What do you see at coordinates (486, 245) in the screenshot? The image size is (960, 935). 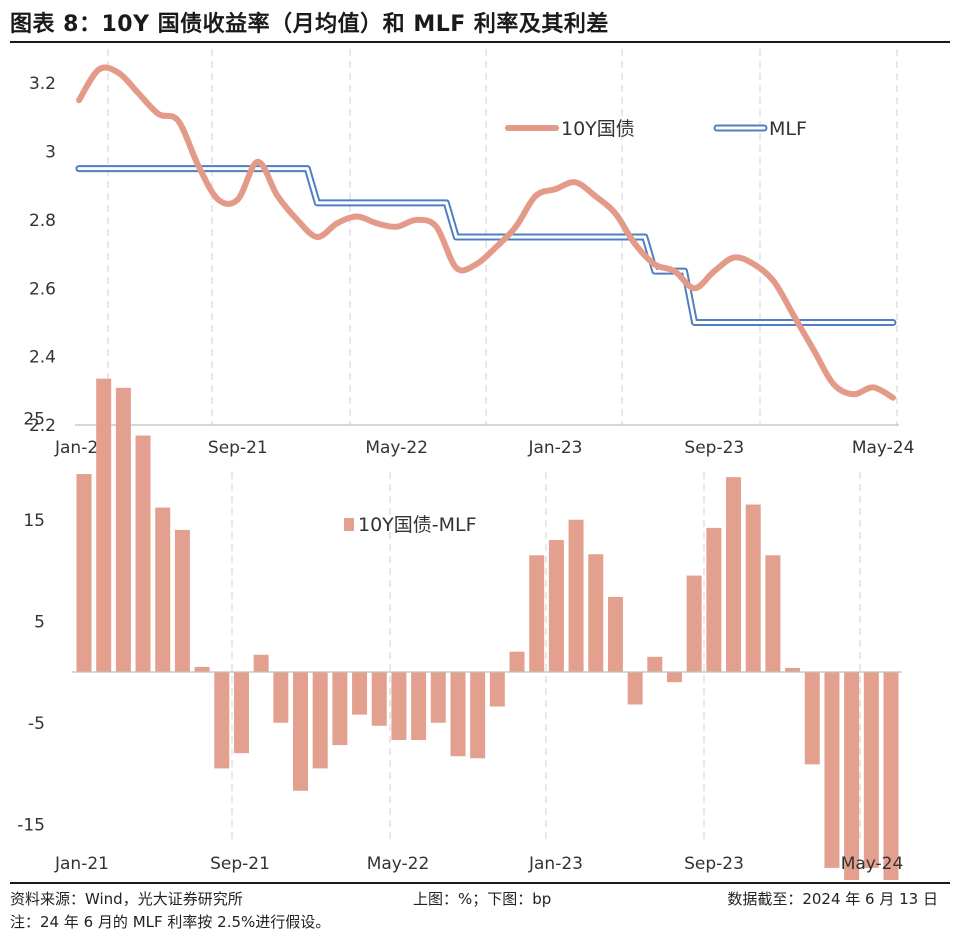 I see `mlf-line-inner` at bounding box center [486, 245].